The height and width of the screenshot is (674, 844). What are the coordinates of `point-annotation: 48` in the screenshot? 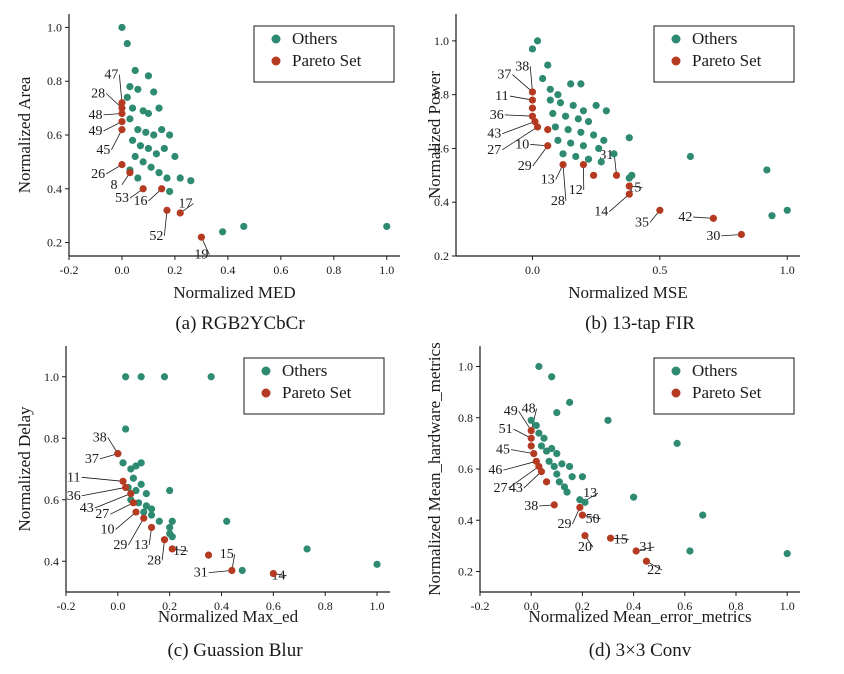 It's located at (529, 409).